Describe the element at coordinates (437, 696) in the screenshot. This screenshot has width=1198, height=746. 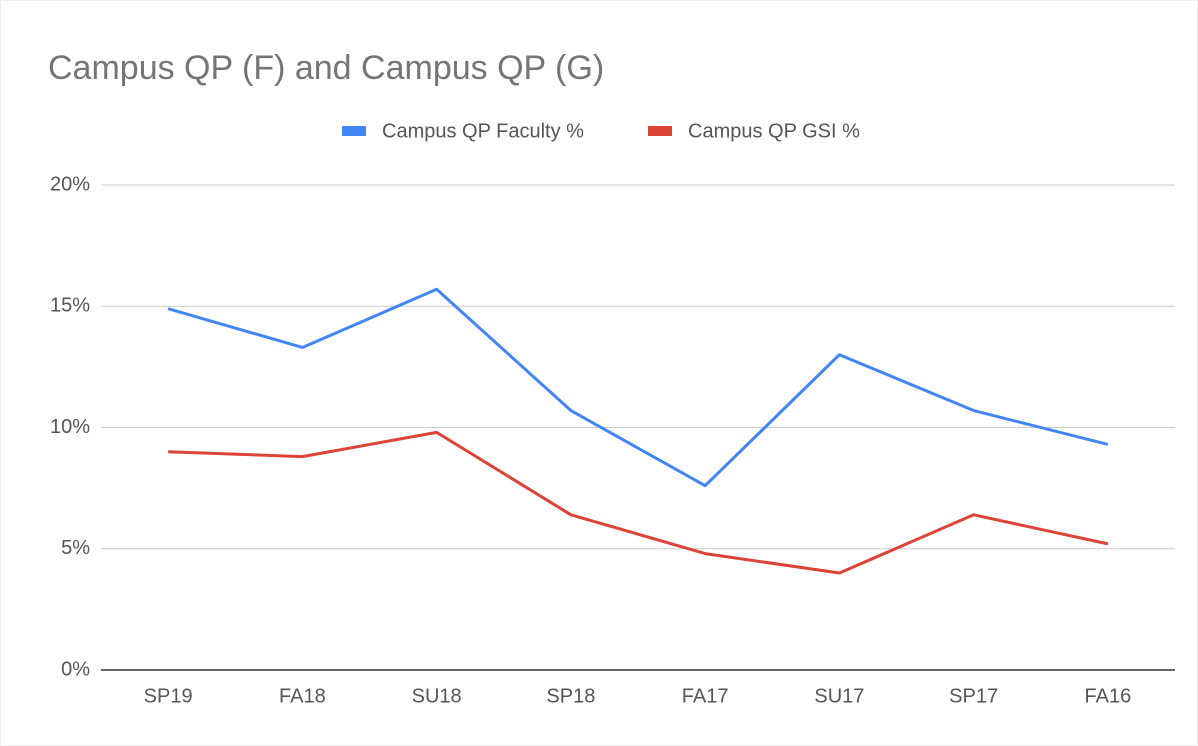
I see `x-tick-label: SU18` at that location.